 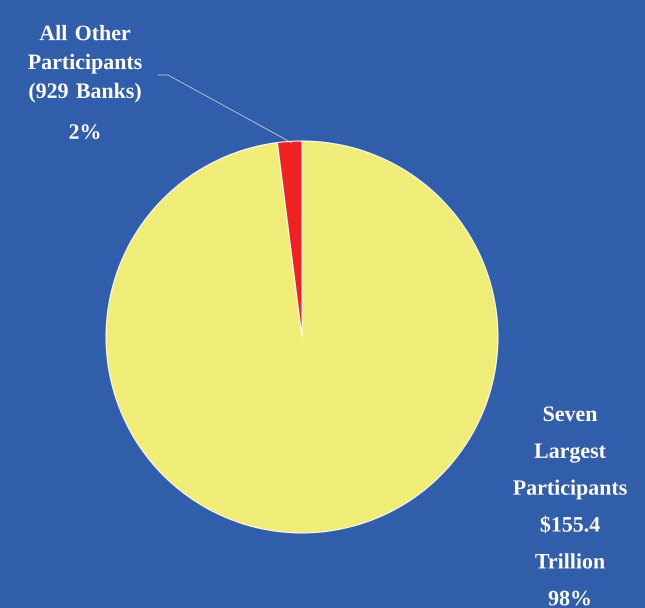 I want to click on data-label: 2%, so click(x=84, y=132).